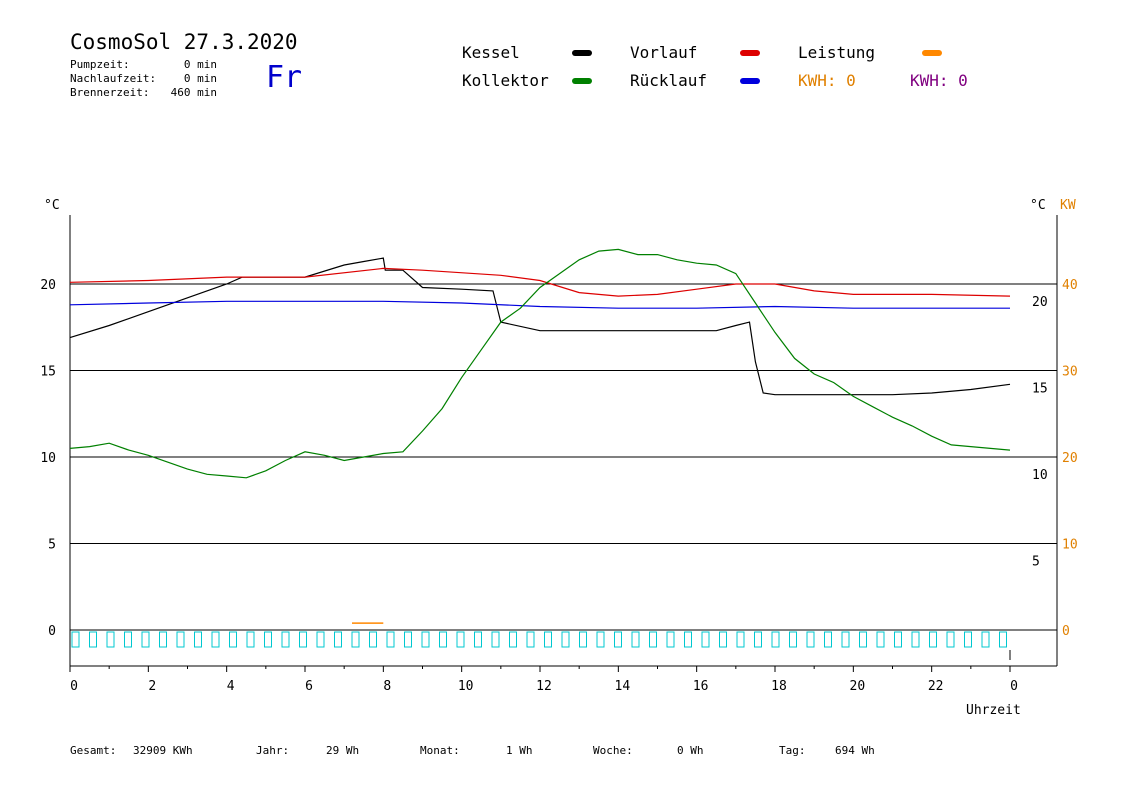 The width and height of the screenshot is (1148, 812). Describe the element at coordinates (200, 64) in the screenshot. I see `stat-pumpzeit-value: 0 min` at that location.